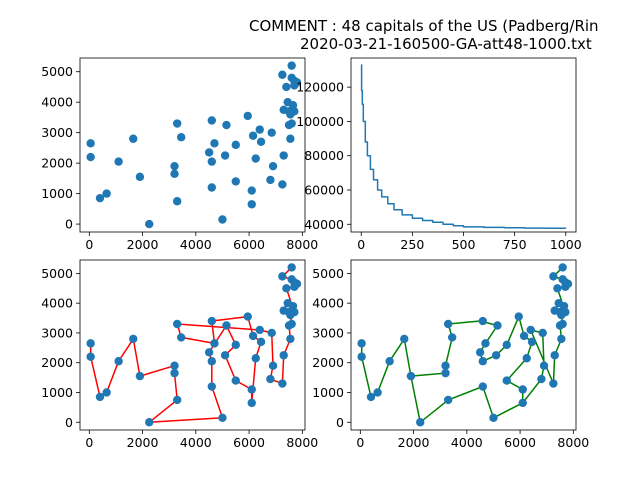  Describe the element at coordinates (57, 303) in the screenshot. I see `y-tick-label: 4000` at that location.